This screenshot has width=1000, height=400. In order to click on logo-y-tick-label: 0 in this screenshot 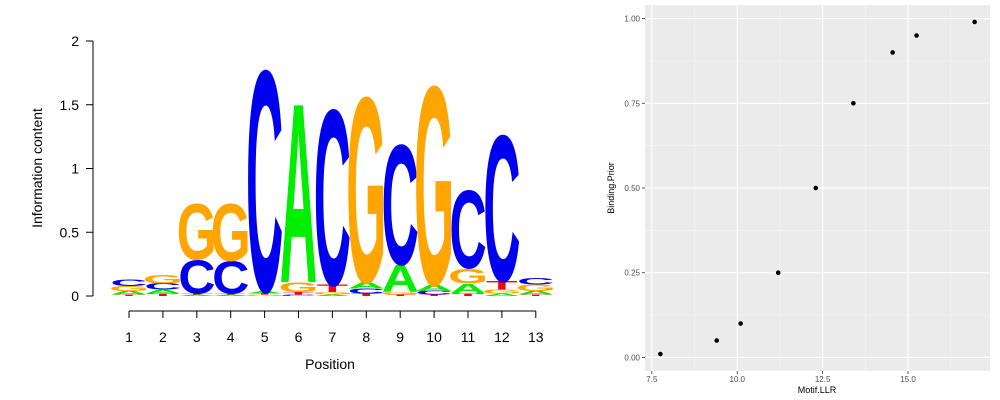, I will do `click(75, 296)`.